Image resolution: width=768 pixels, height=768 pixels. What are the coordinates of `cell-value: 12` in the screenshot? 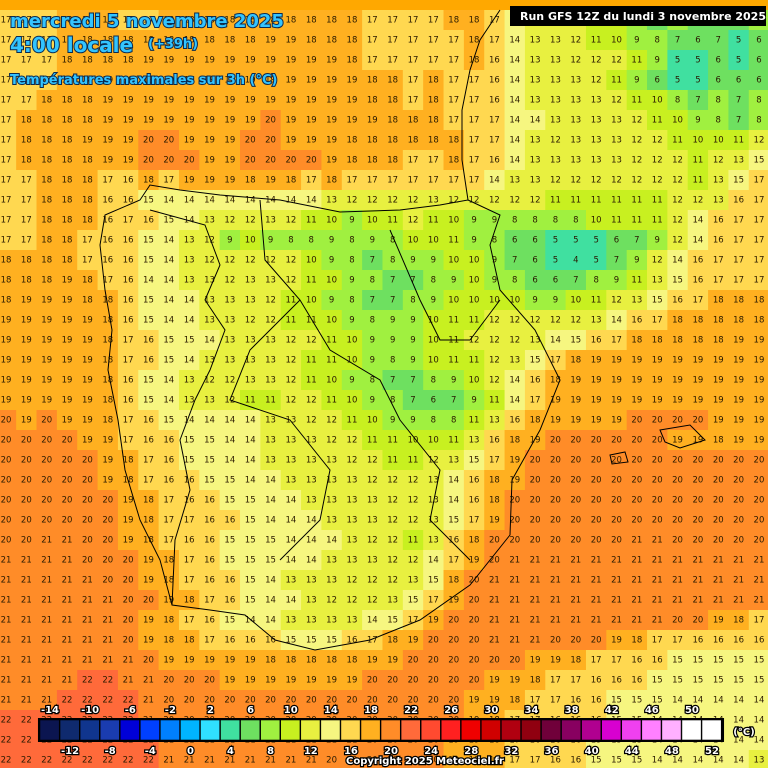 It's located at (677, 201).